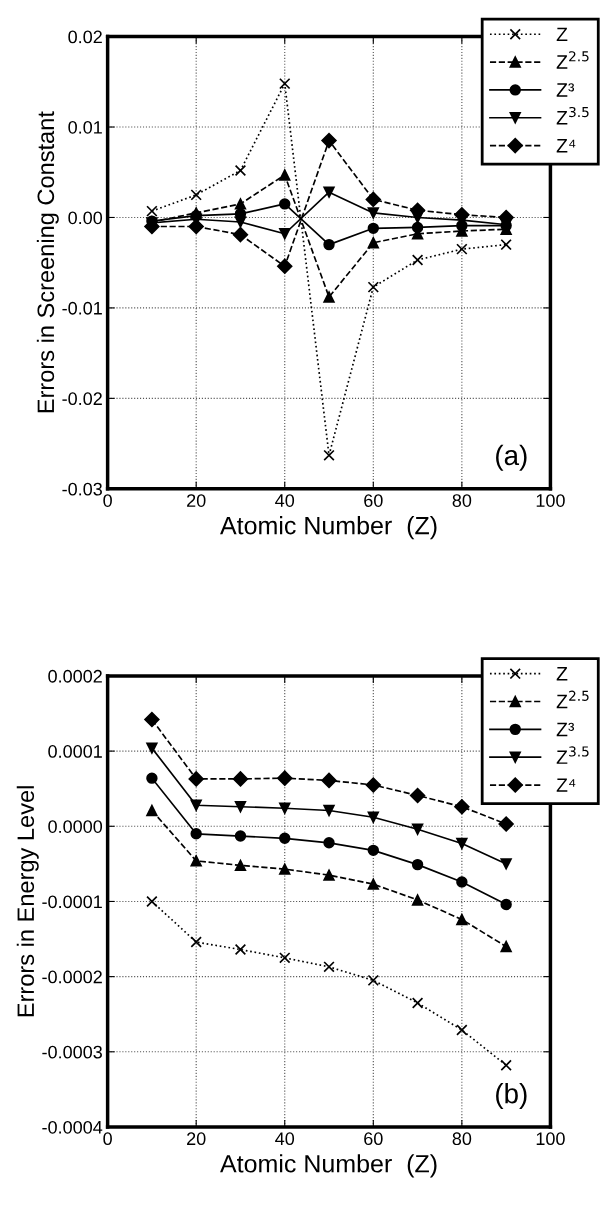 The image size is (615, 1219). I want to click on y-axis-title: Errors in Screening Constant, so click(47, 262).